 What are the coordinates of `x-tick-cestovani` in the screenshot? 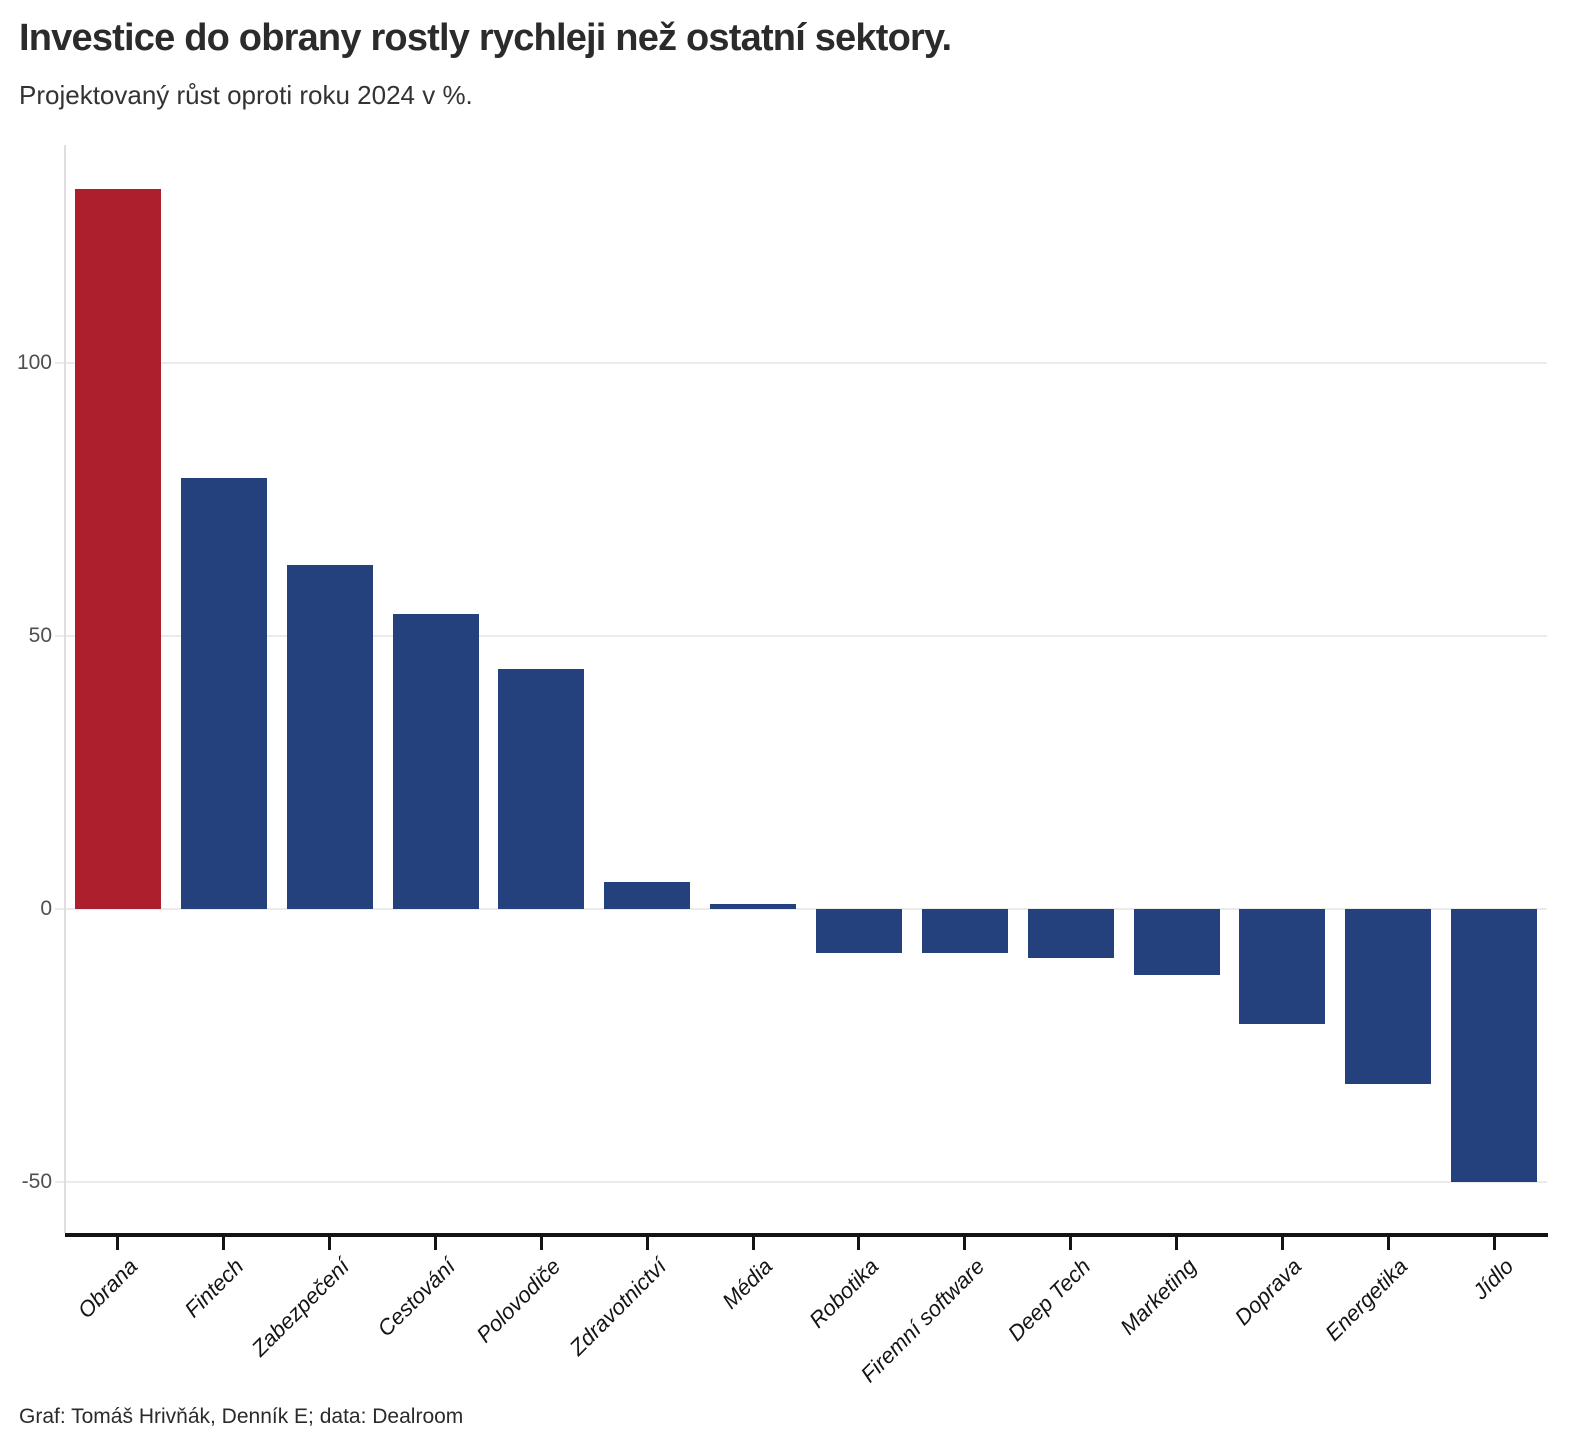 It's located at (435, 1243).